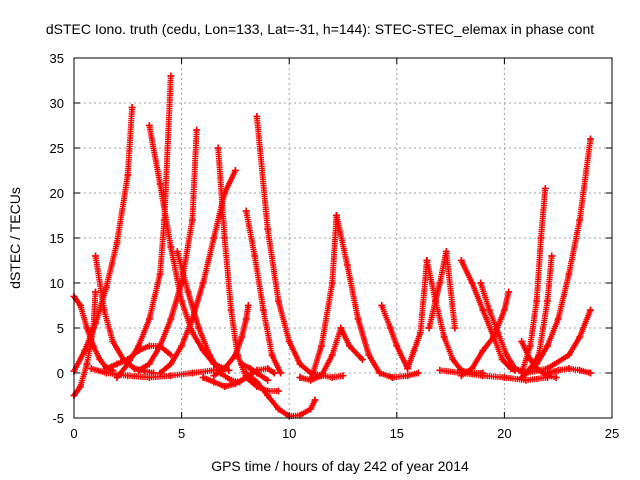  I want to click on y-tick-label: 15, so click(57, 238).